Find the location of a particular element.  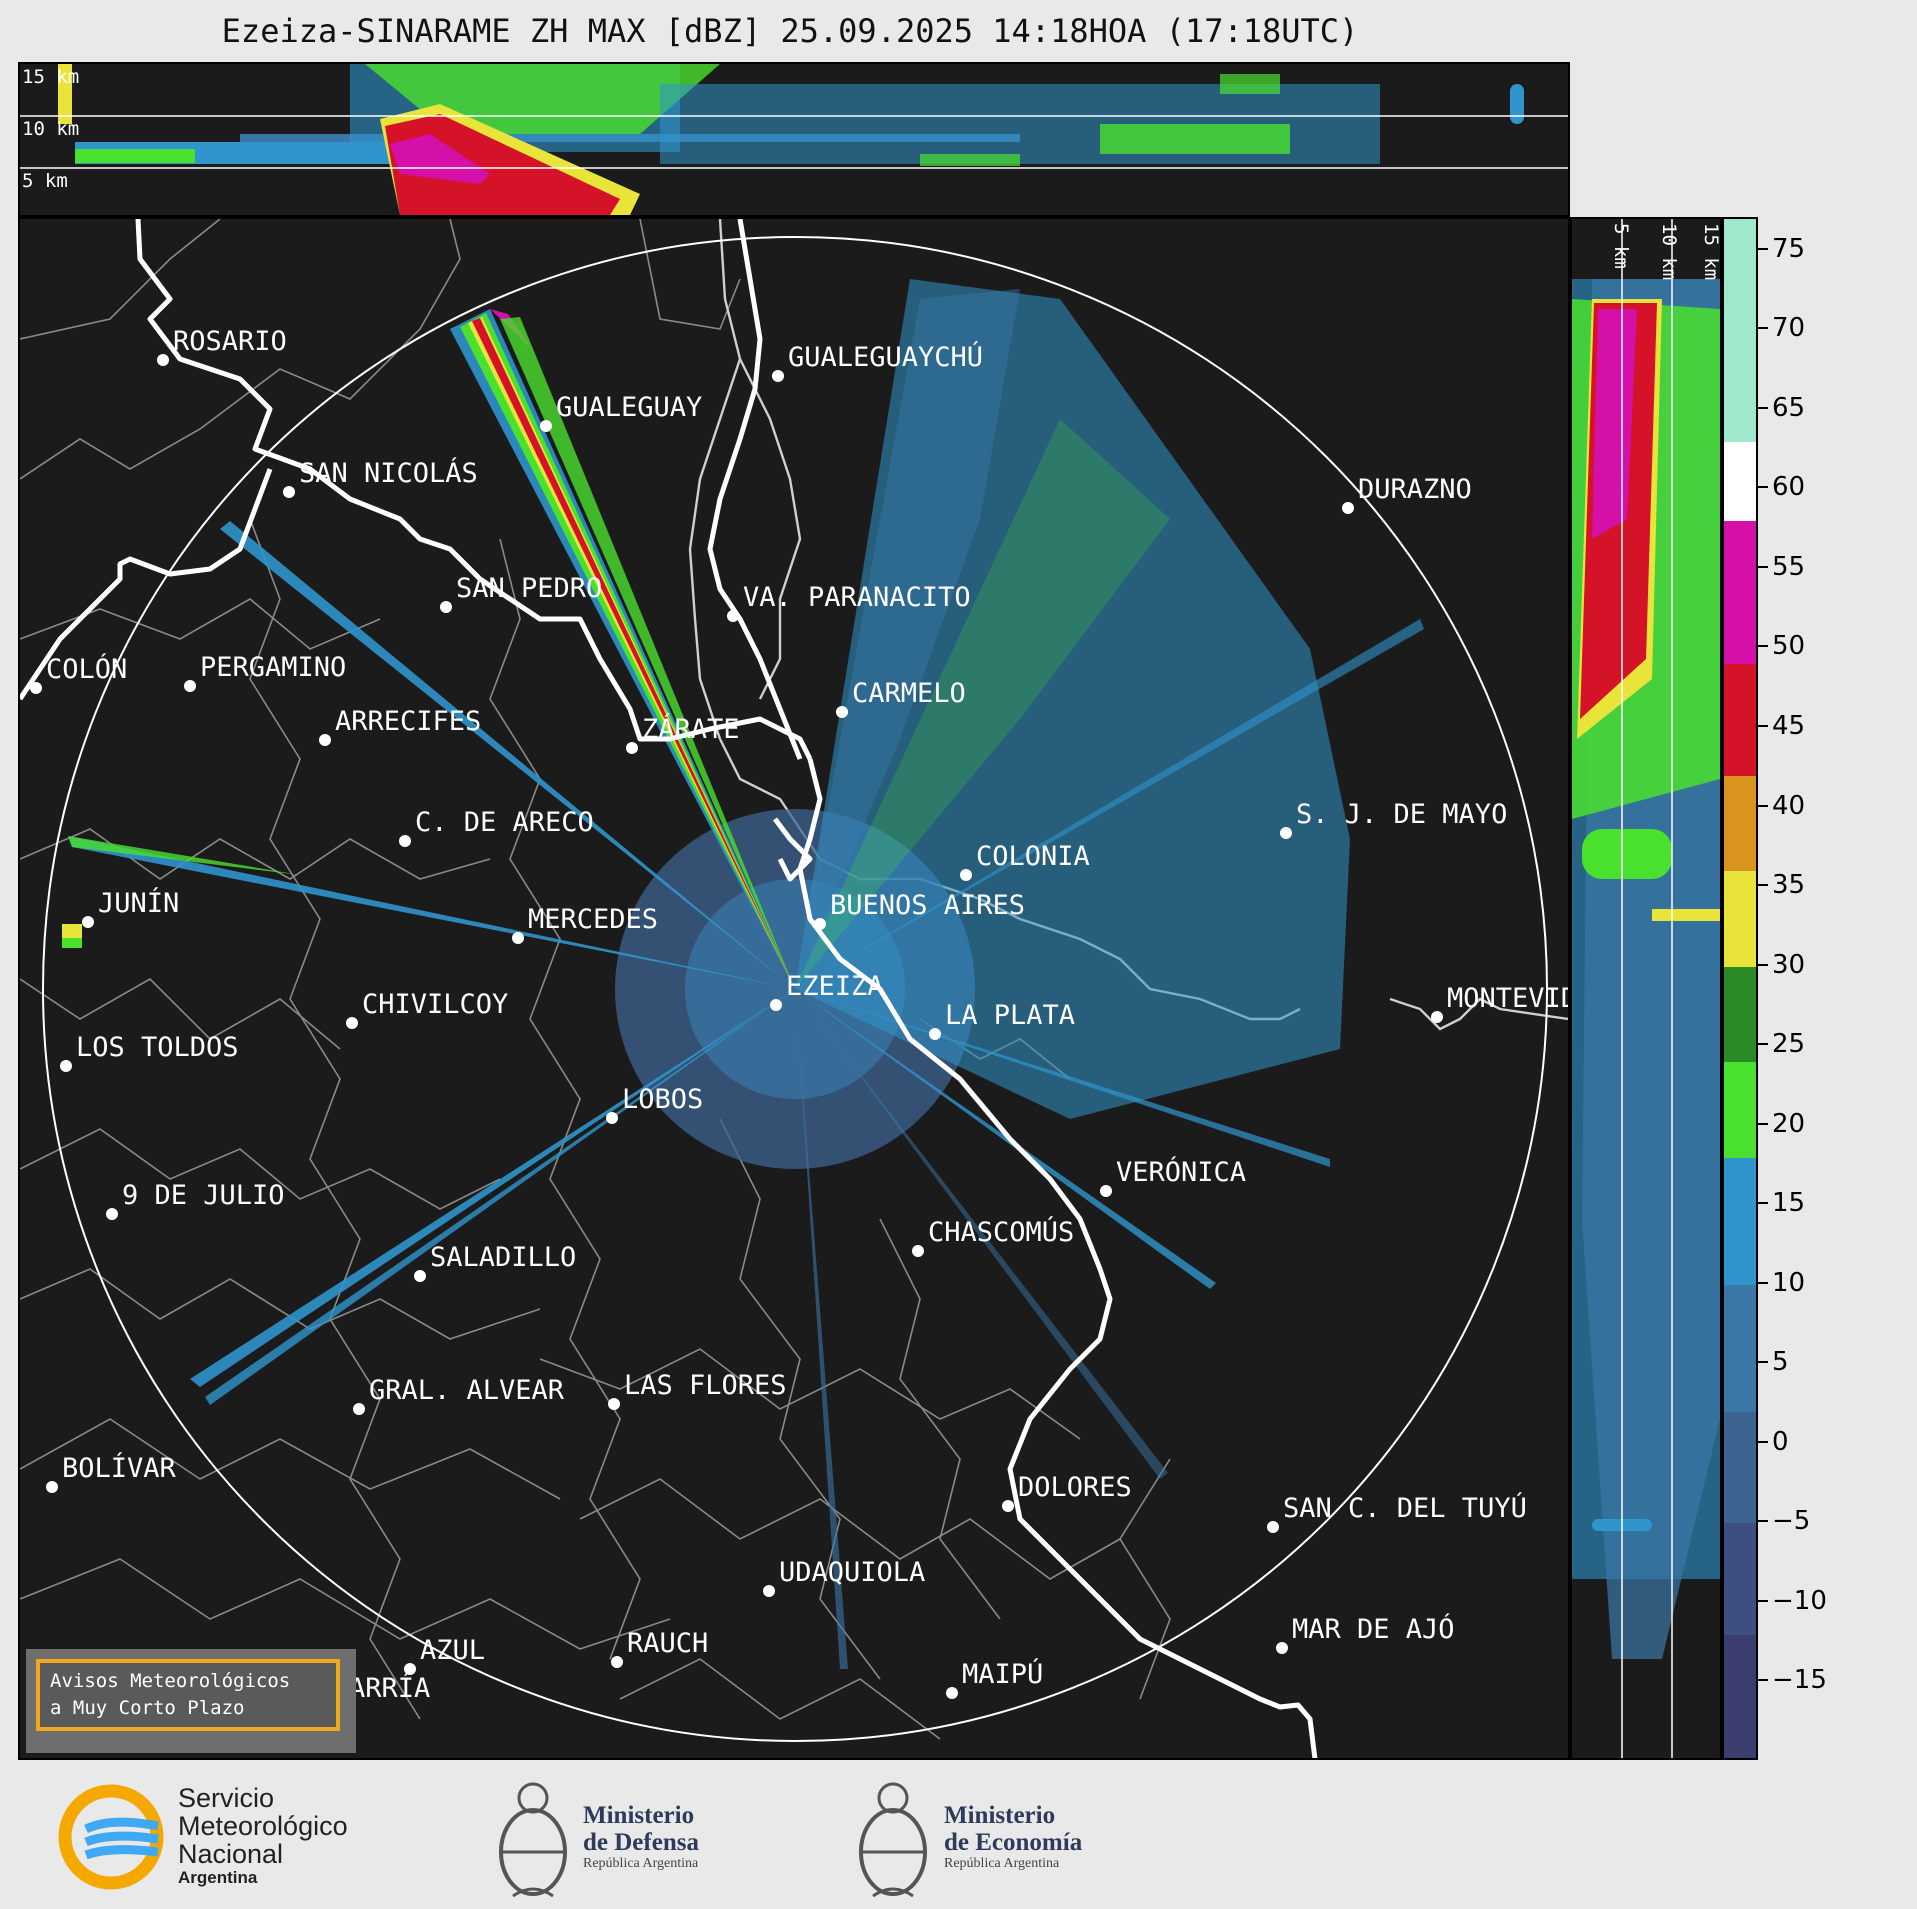

height-label-5km: 5 km is located at coordinates (45, 181).